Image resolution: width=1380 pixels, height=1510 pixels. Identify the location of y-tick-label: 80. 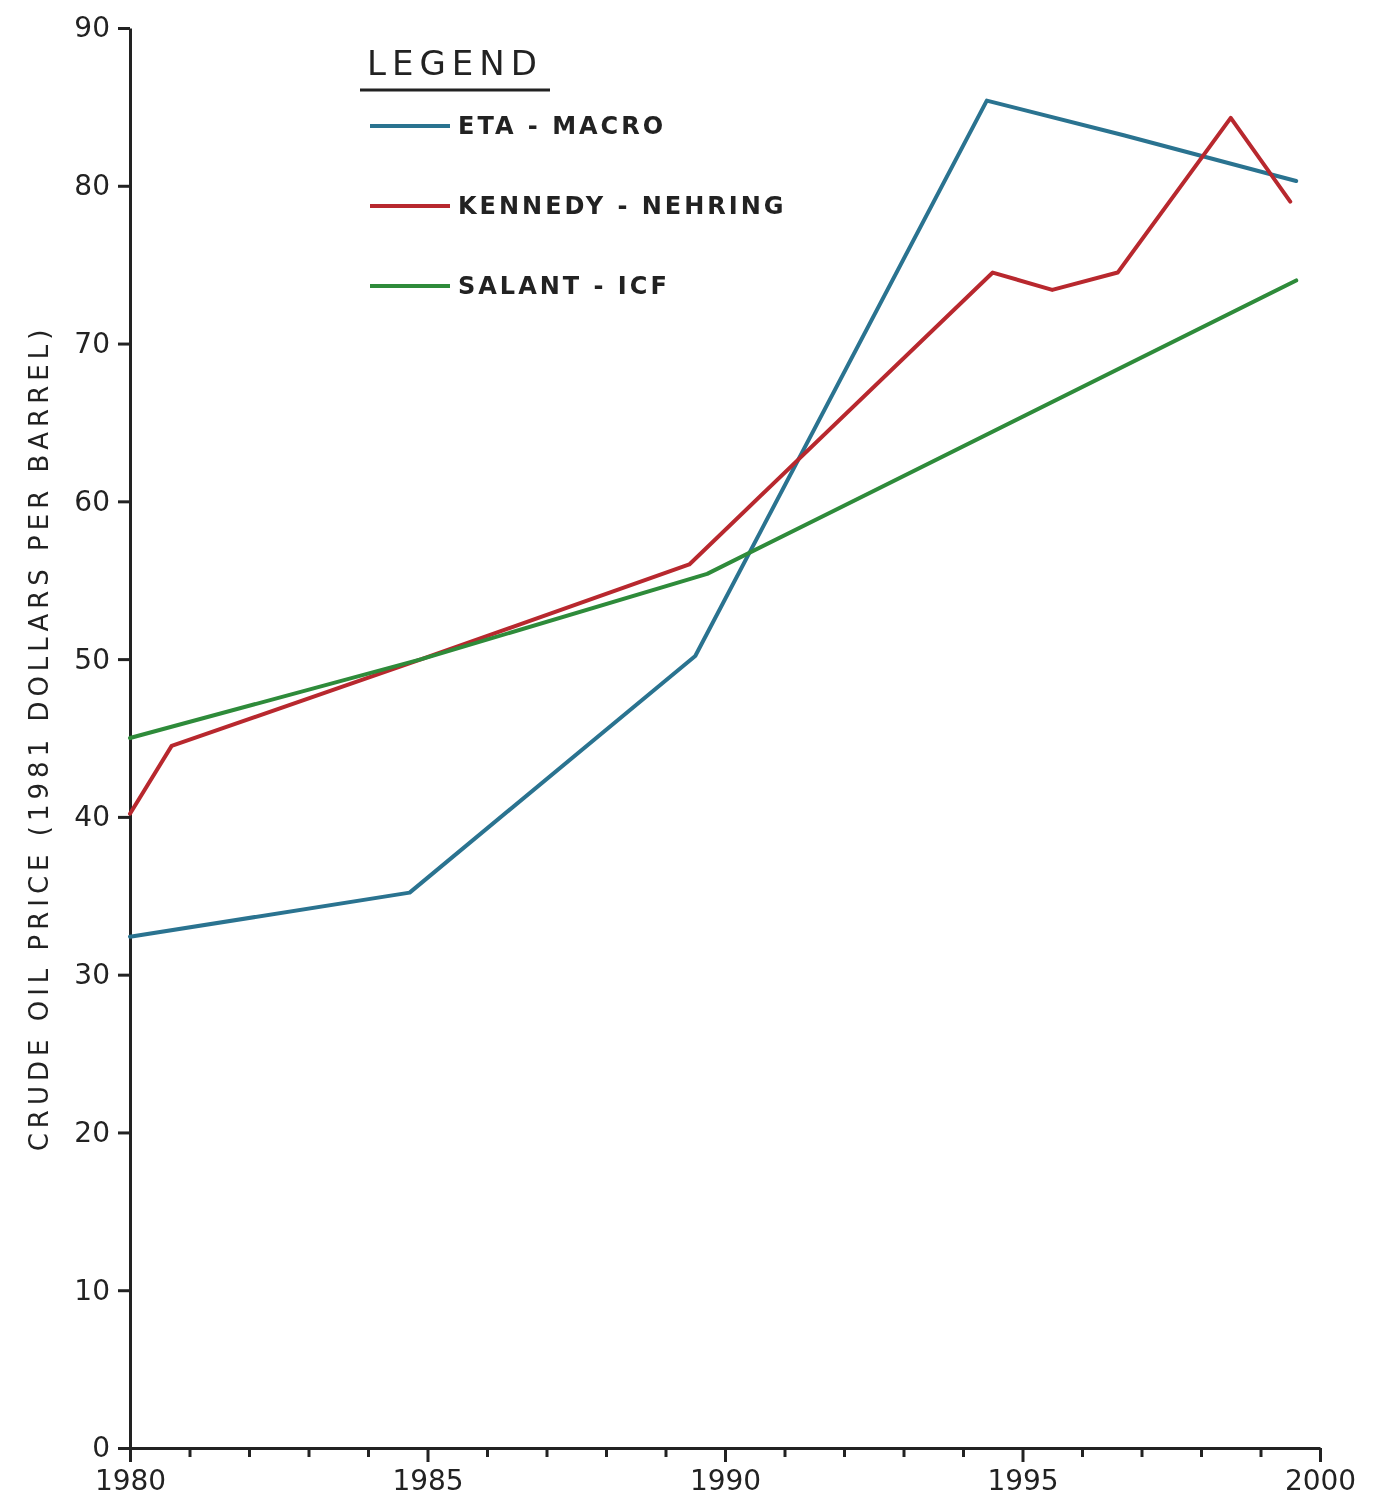
(92, 186).